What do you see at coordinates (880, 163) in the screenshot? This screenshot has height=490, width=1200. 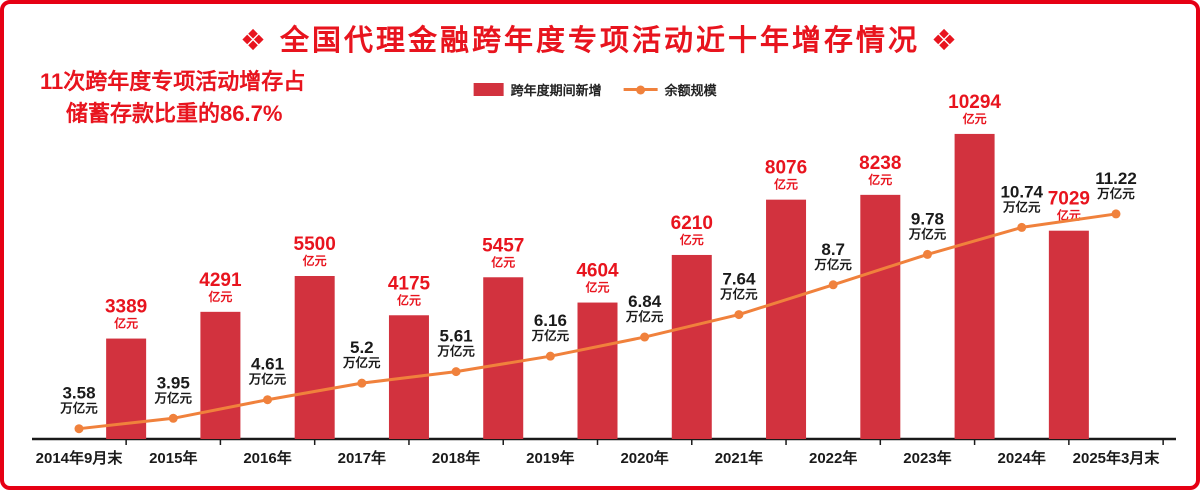 I see `bar-value-label: 8238` at bounding box center [880, 163].